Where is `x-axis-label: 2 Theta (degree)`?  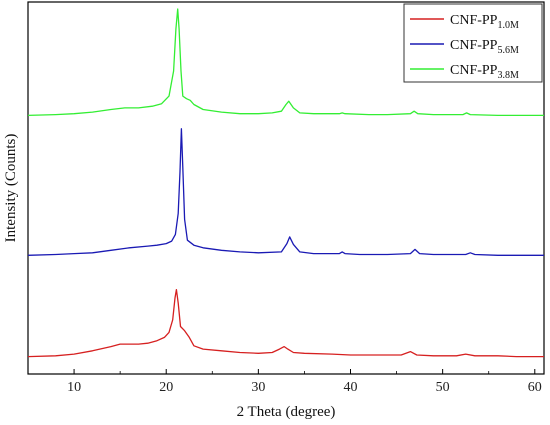 x-axis-label: 2 Theta (degree) is located at coordinates (286, 412).